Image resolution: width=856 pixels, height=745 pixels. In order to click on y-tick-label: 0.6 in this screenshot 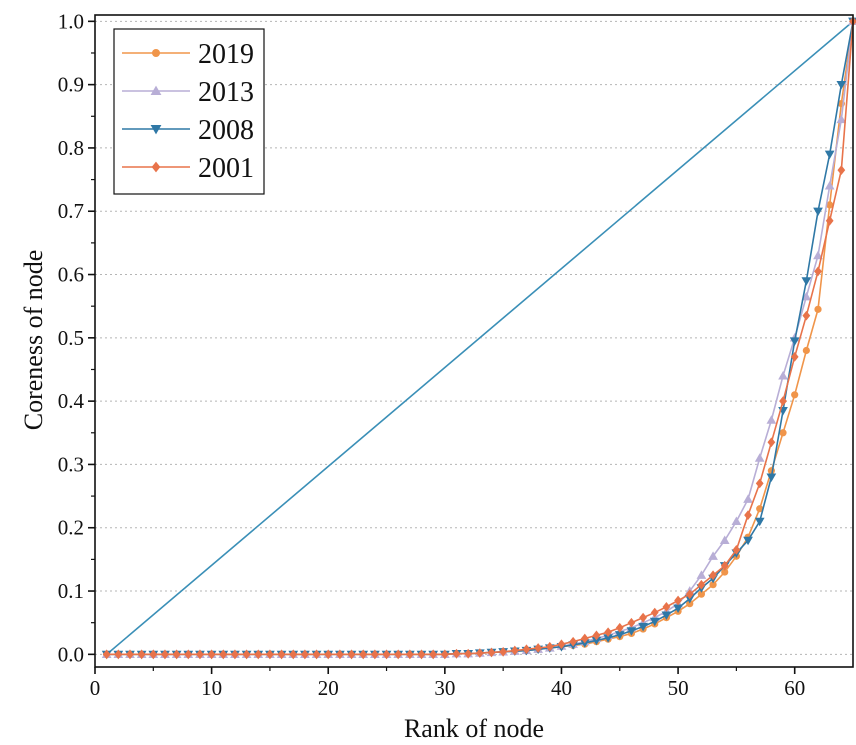, I will do `click(71, 275)`.